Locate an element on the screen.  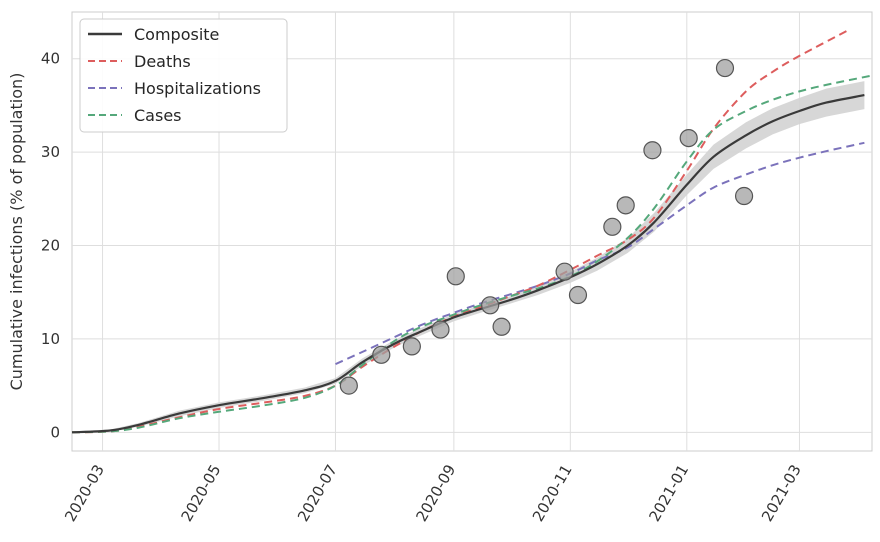
x-tick-label: 2020-07 is located at coordinates (317, 492).